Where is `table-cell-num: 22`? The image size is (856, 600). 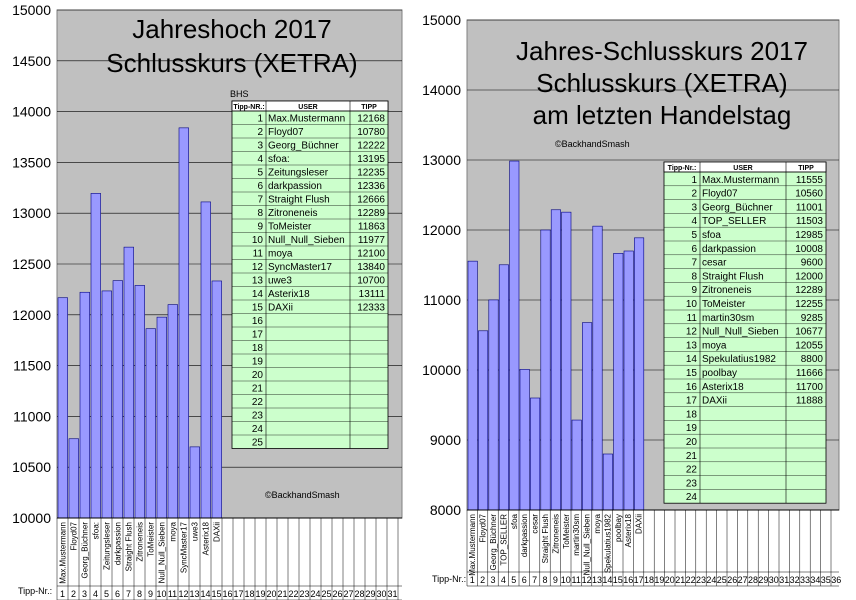 table-cell-num: 22 is located at coordinates (258, 402).